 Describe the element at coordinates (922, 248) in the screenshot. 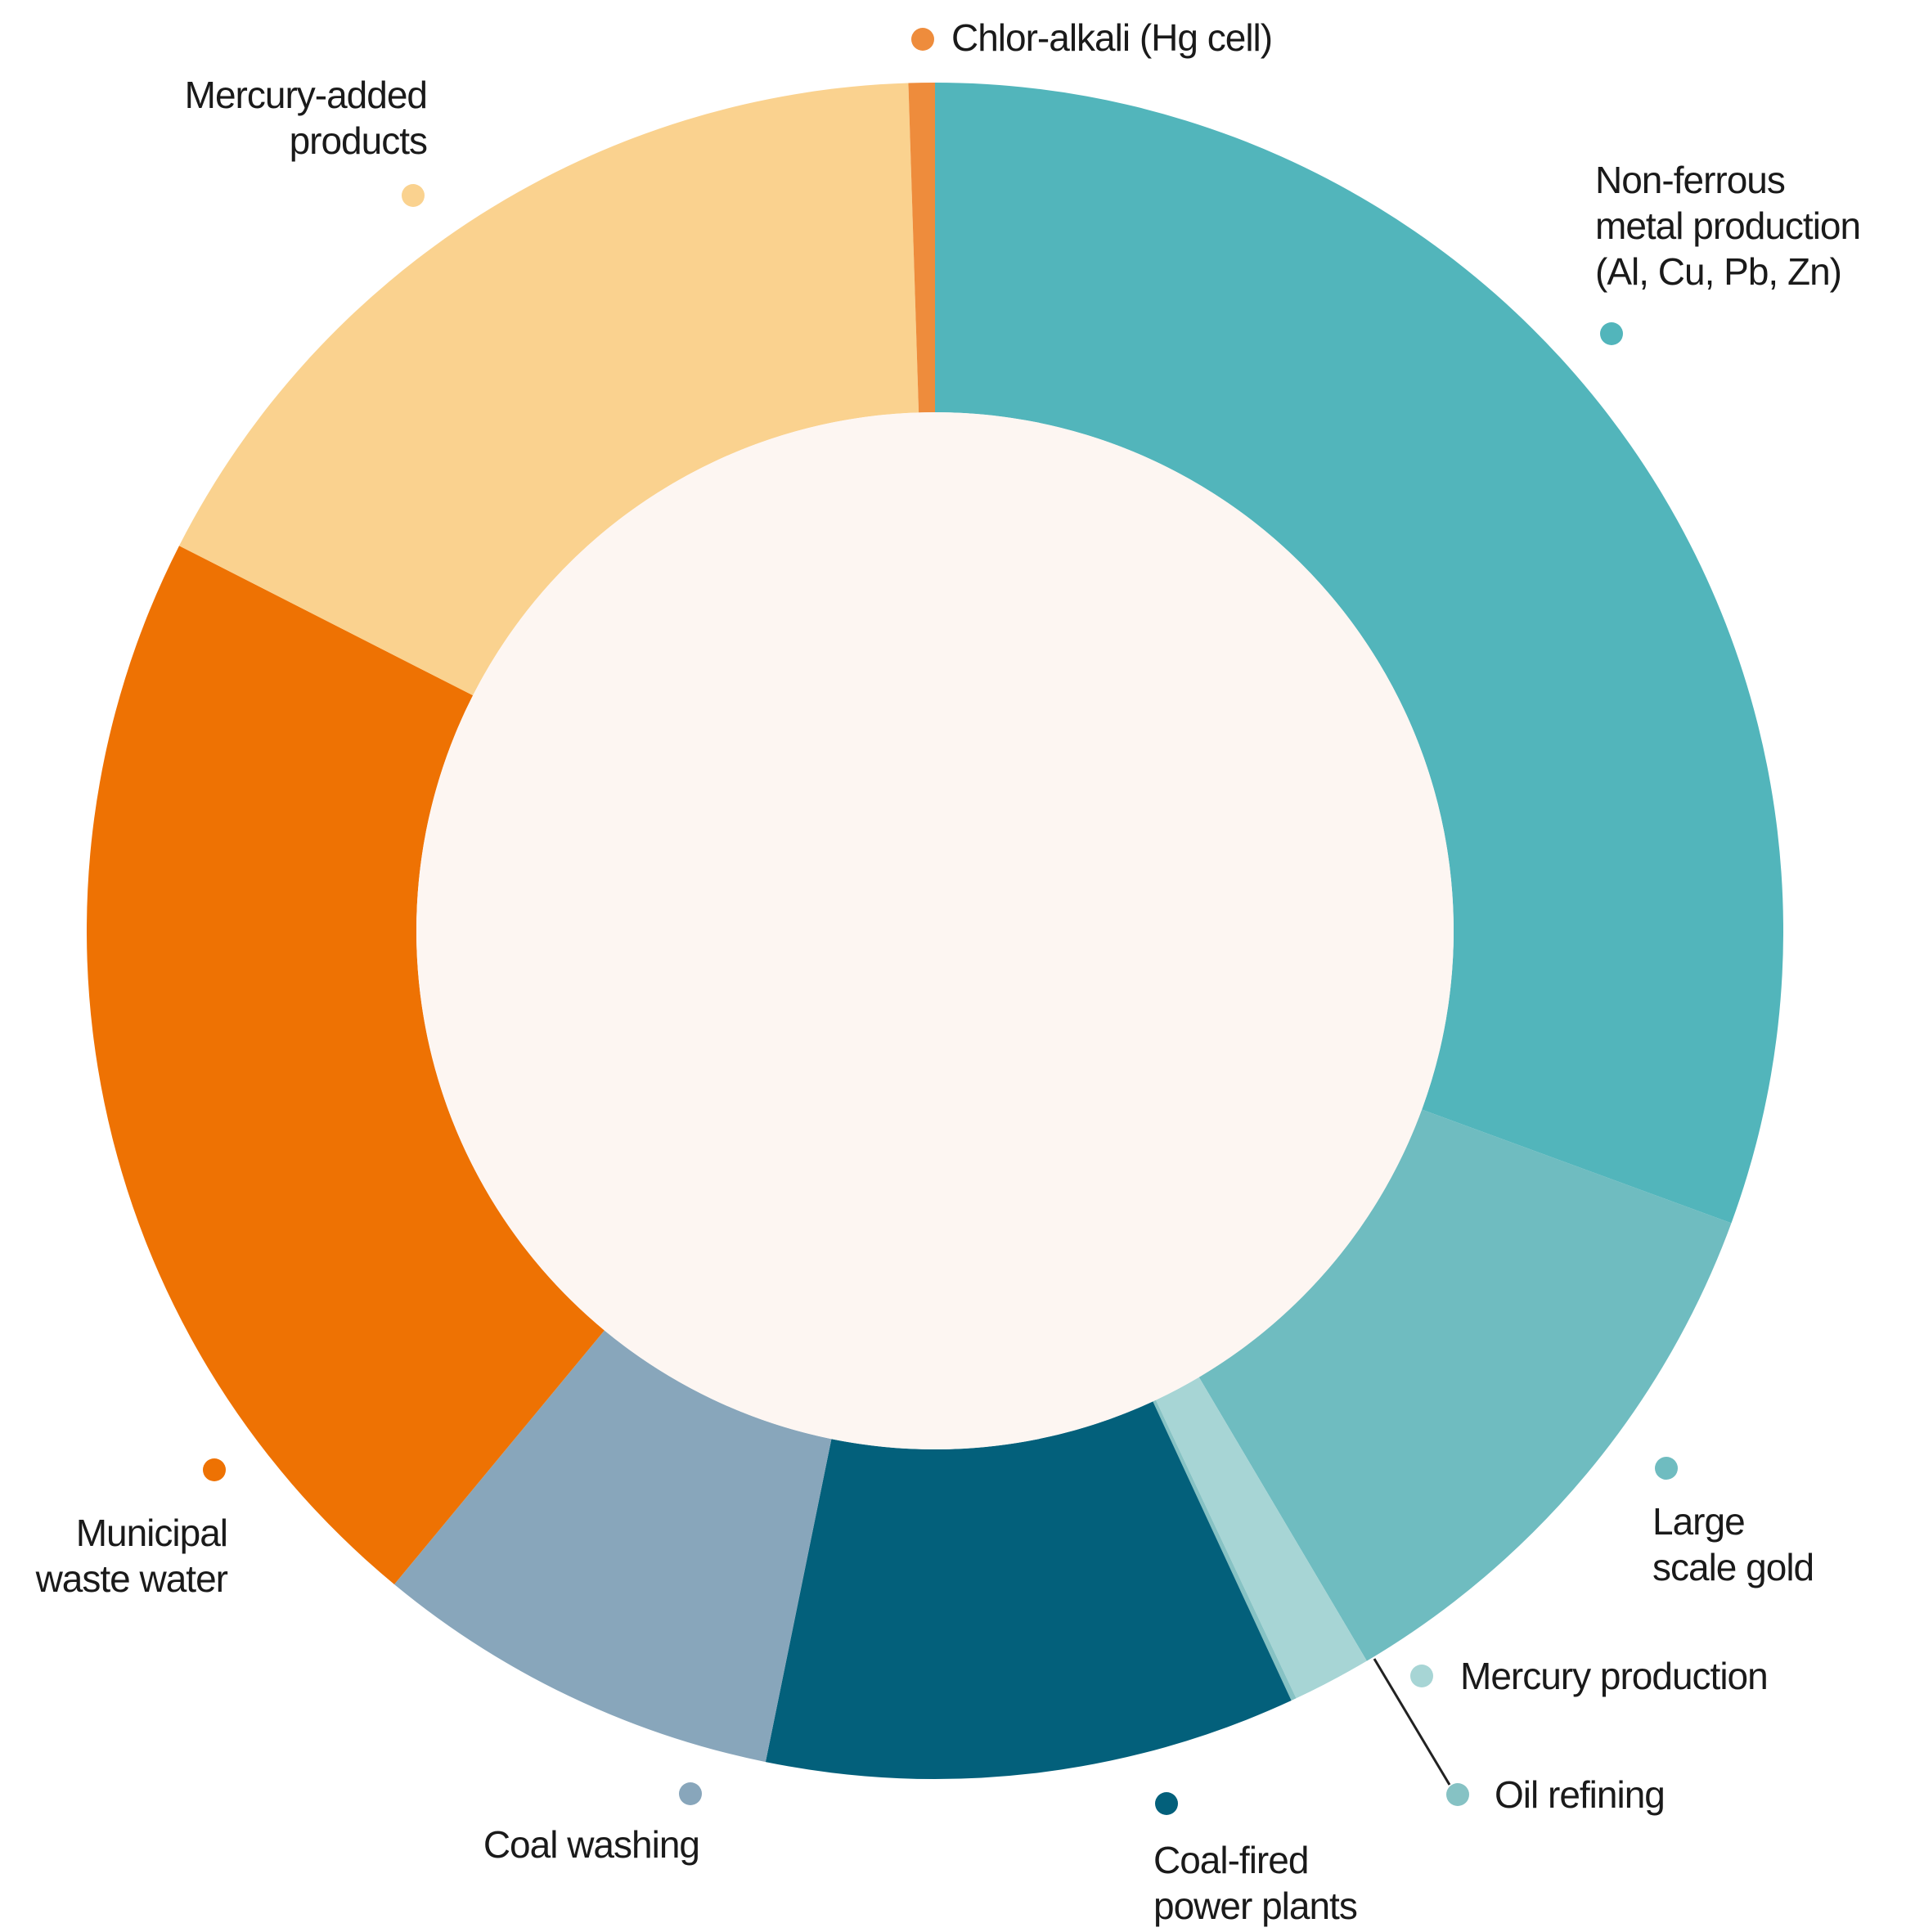

I see `slice-chloralkali` at that location.